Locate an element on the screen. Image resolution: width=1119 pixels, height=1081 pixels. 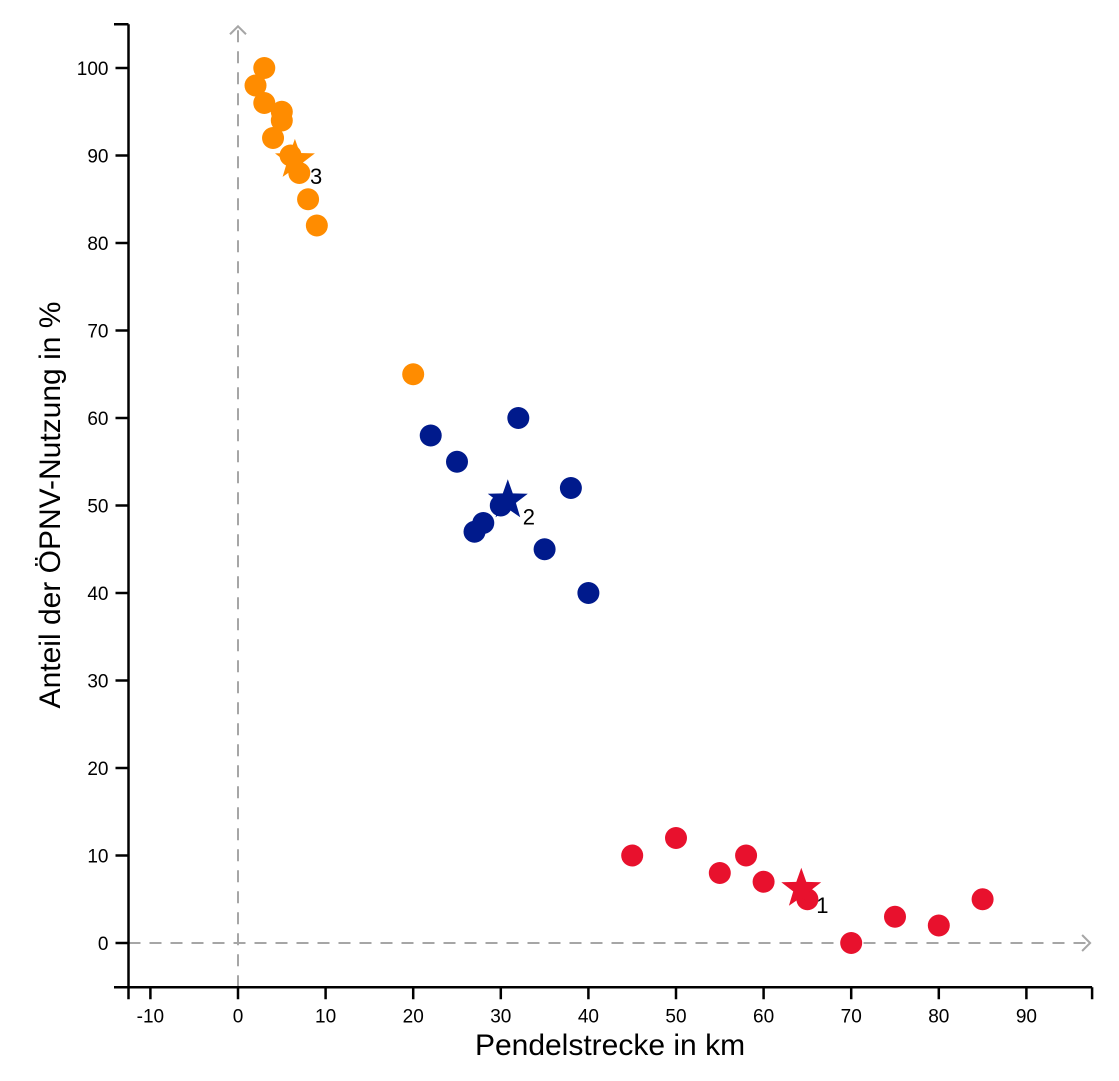
y-tick-label: 60 is located at coordinates (97, 419).